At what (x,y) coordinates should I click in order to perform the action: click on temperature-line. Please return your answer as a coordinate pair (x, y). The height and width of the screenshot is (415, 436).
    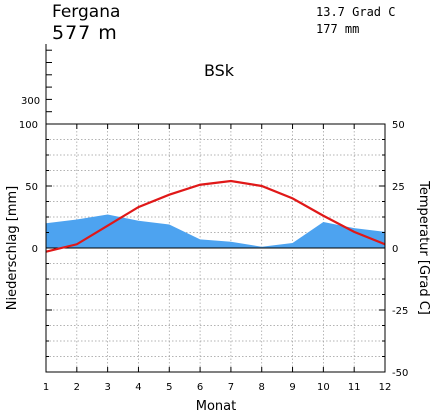
    Looking at the image, I should click on (215, 216).